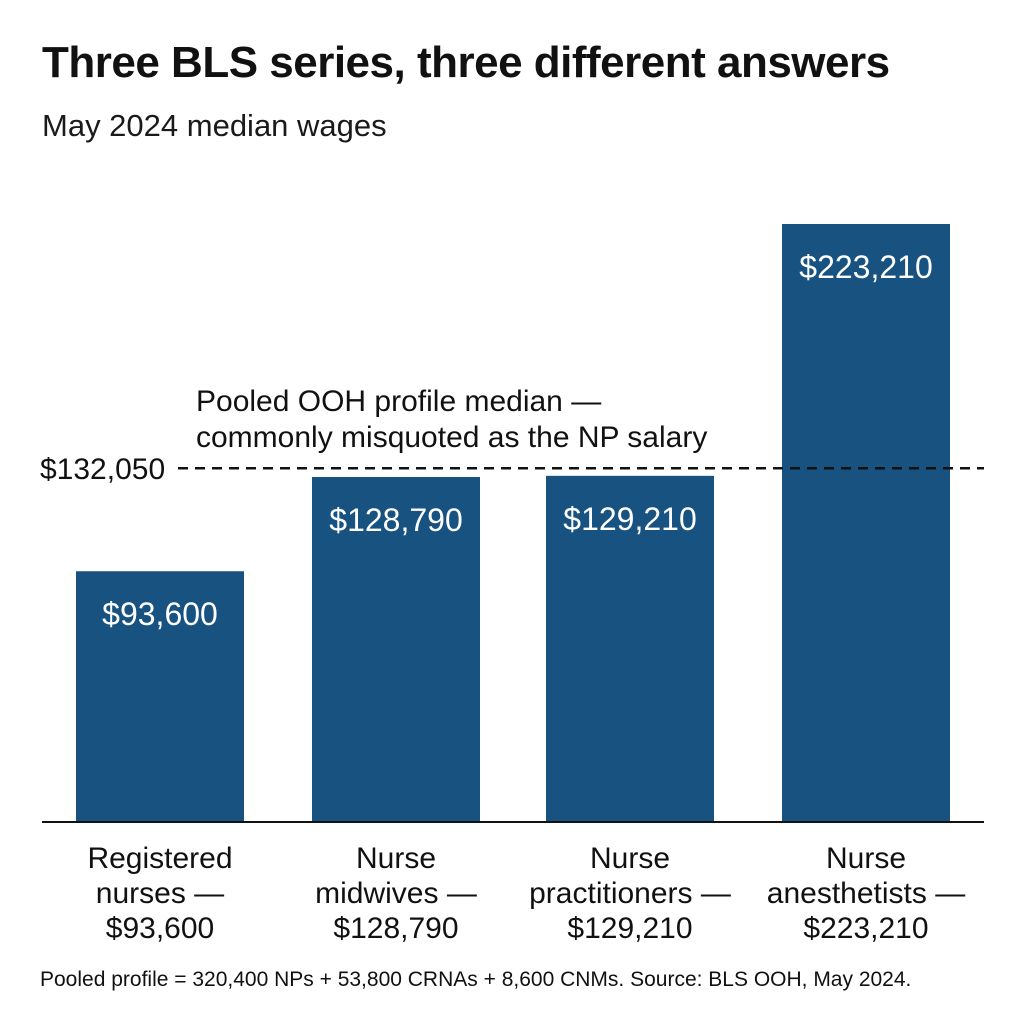 This screenshot has height=1024, width=1024. Describe the element at coordinates (395, 520) in the screenshot. I see `bar-value-label: $128,790` at that location.